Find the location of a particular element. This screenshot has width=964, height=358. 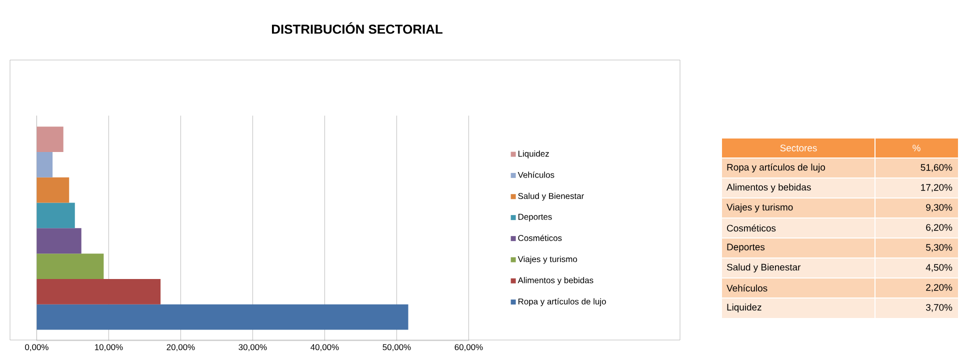

text: 2,20% is located at coordinates (939, 288).